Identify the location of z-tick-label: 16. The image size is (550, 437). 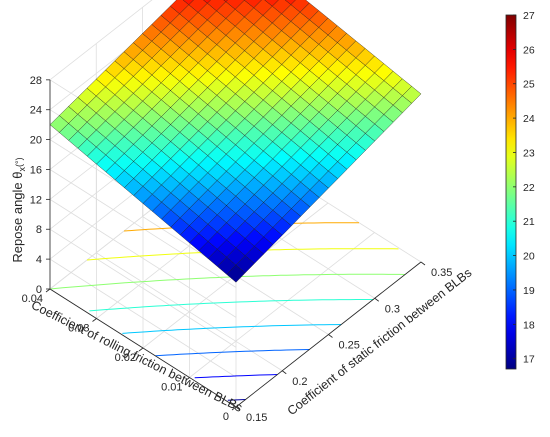
(36, 170).